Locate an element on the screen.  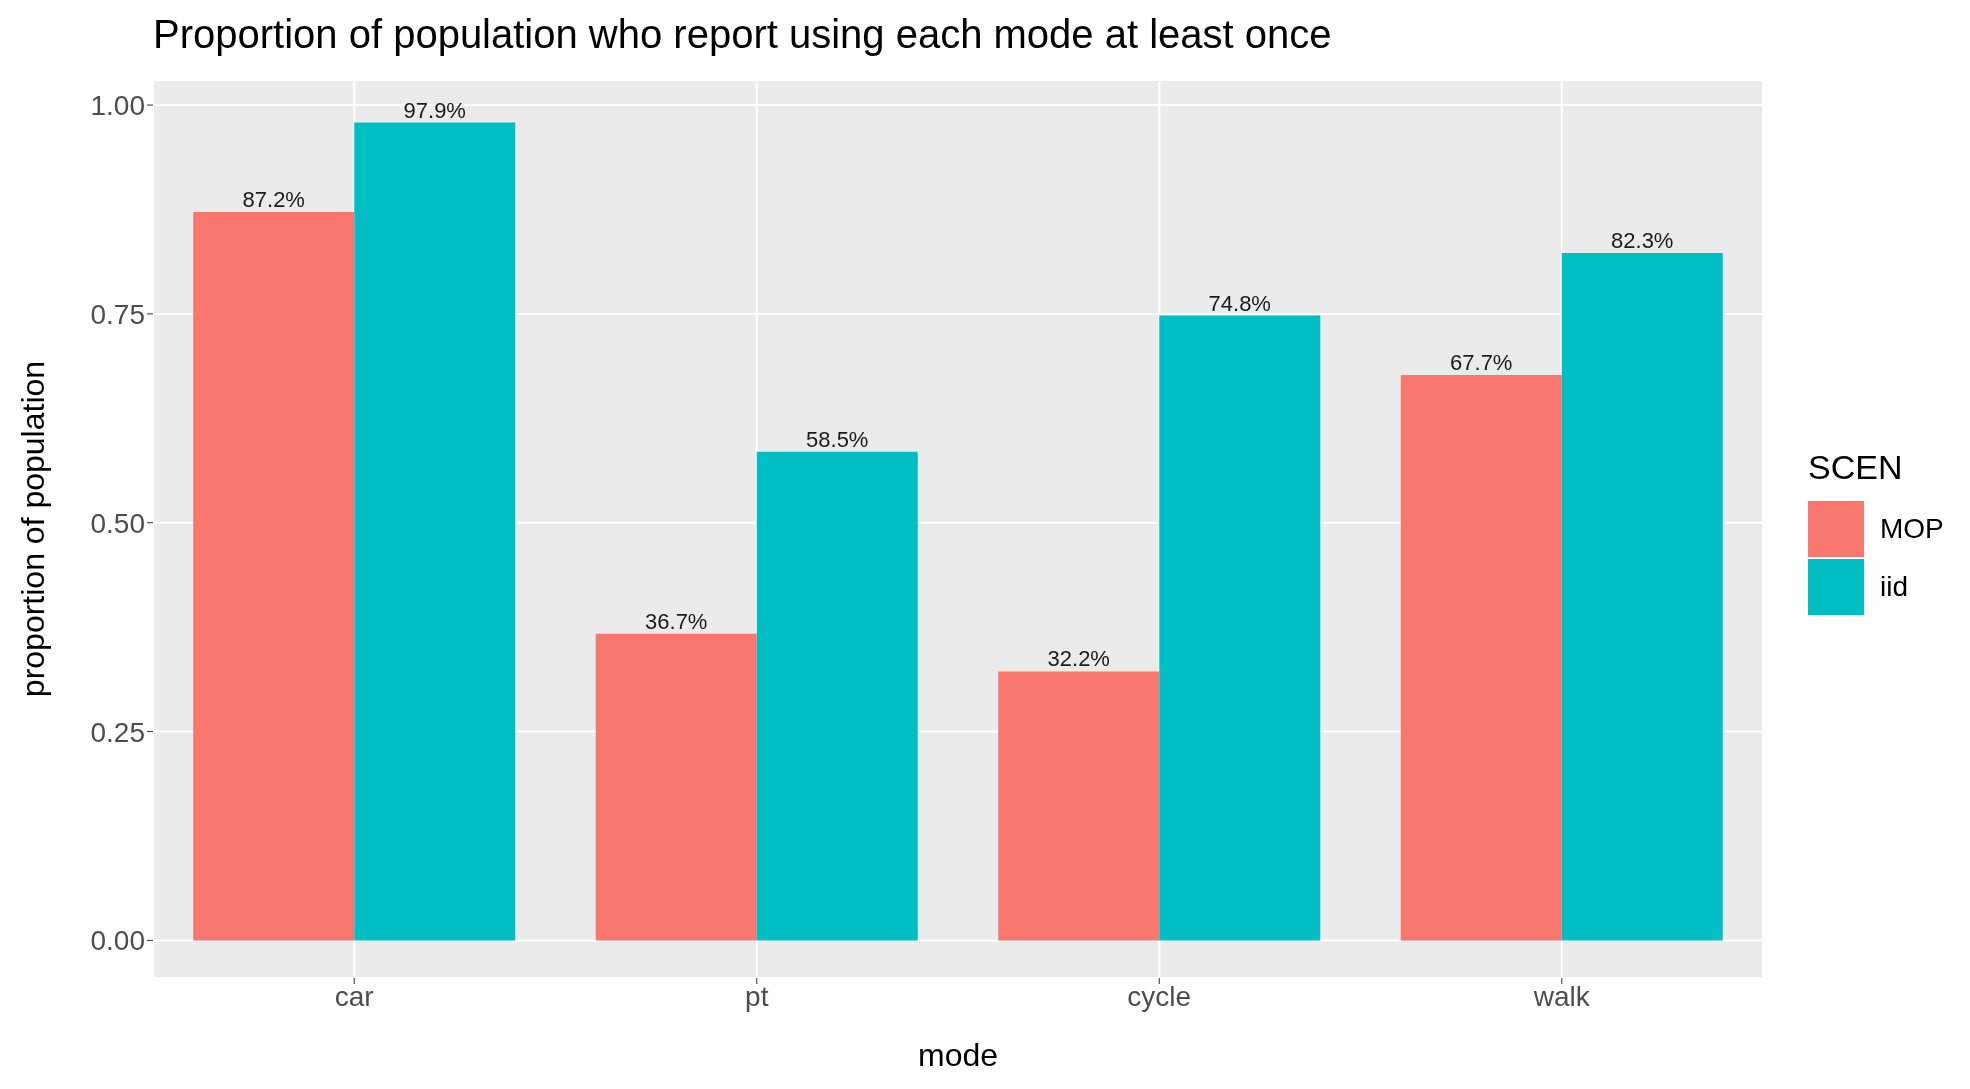
data-label: 58.5% is located at coordinates (837, 439).